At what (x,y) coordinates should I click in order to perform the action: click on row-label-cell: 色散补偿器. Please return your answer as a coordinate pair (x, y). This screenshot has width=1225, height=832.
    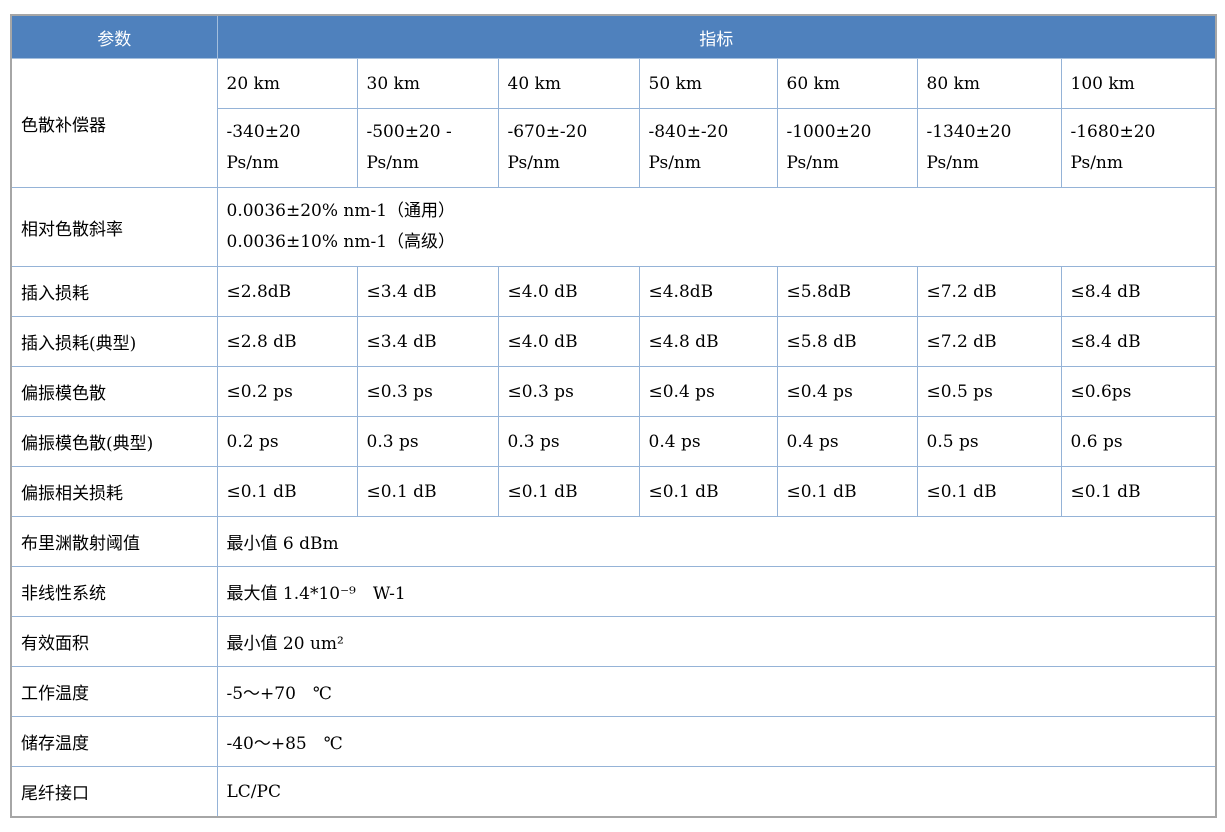
    Looking at the image, I should click on (114, 123).